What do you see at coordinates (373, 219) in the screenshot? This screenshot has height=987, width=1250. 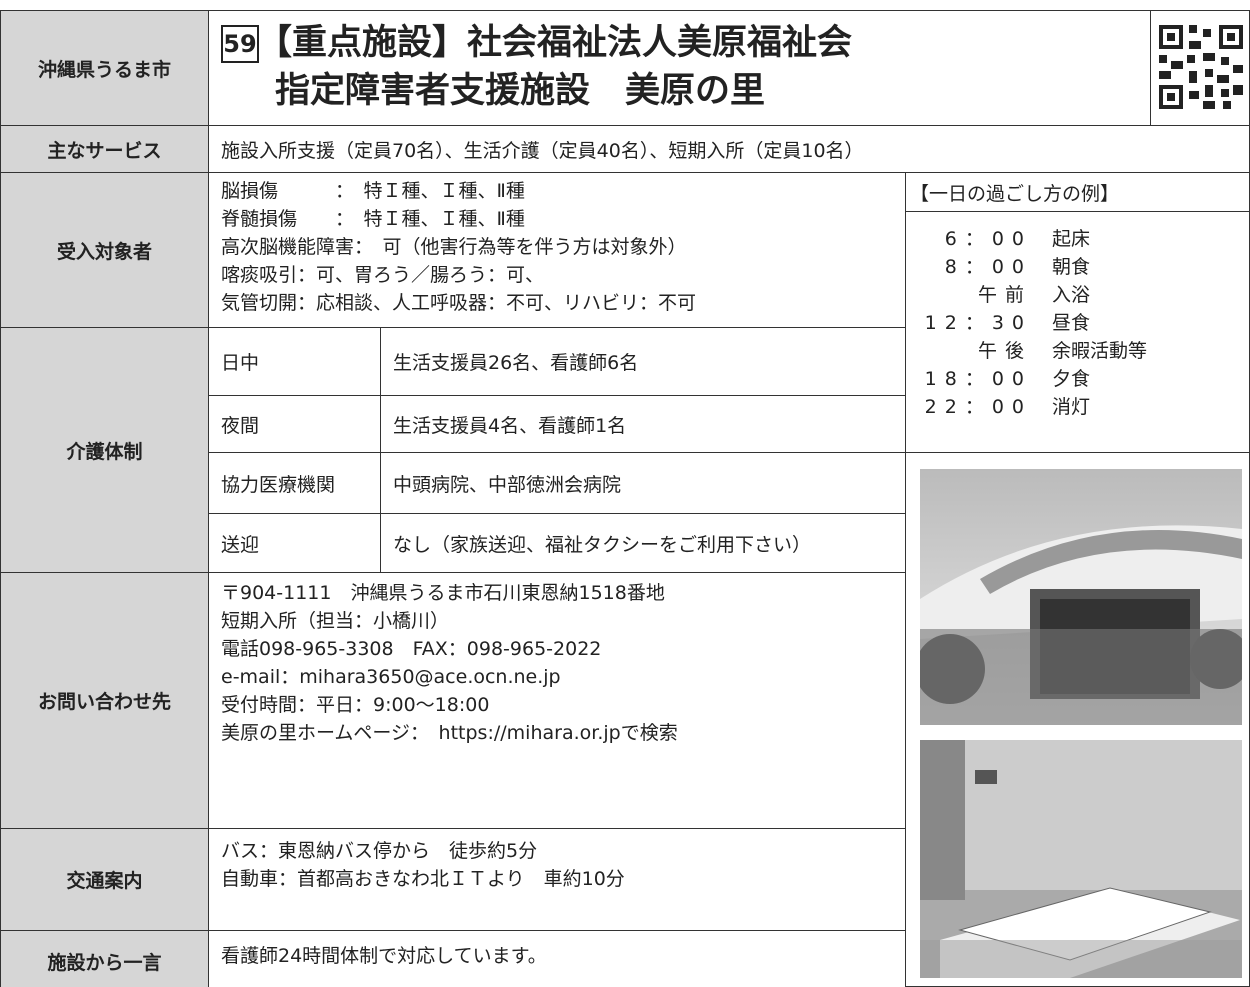 I see `text-line: 脊髄損傷 ： 特Ｉ種、Ｉ種、Ⅱ種` at bounding box center [373, 219].